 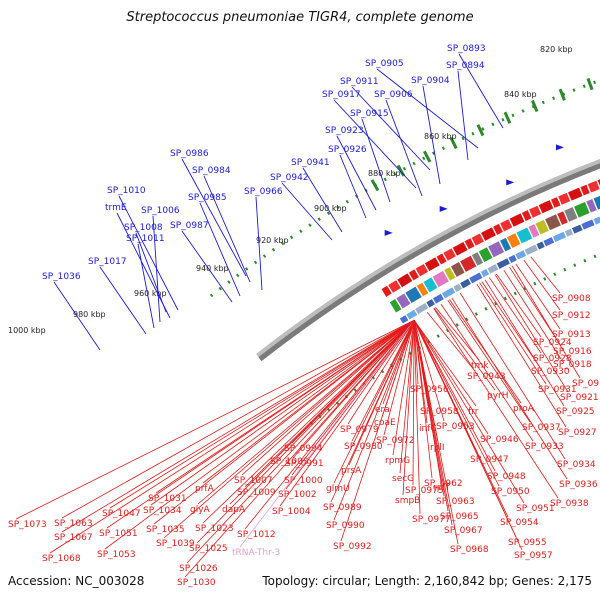 I want to click on inner-gene-label: SP_1047, so click(x=121, y=514).